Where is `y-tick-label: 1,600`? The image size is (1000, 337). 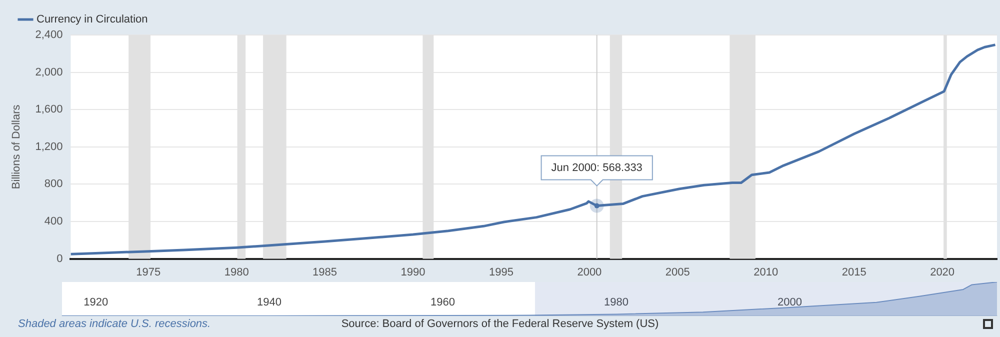 y-tick-label: 1,600 is located at coordinates (49, 110).